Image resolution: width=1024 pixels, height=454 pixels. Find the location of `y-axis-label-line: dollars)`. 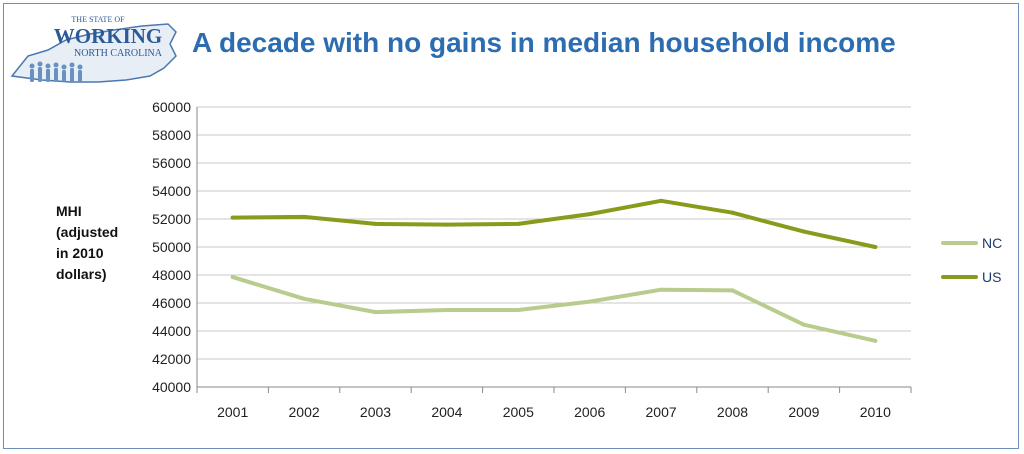

y-axis-label-line: dollars) is located at coordinates (81, 274).